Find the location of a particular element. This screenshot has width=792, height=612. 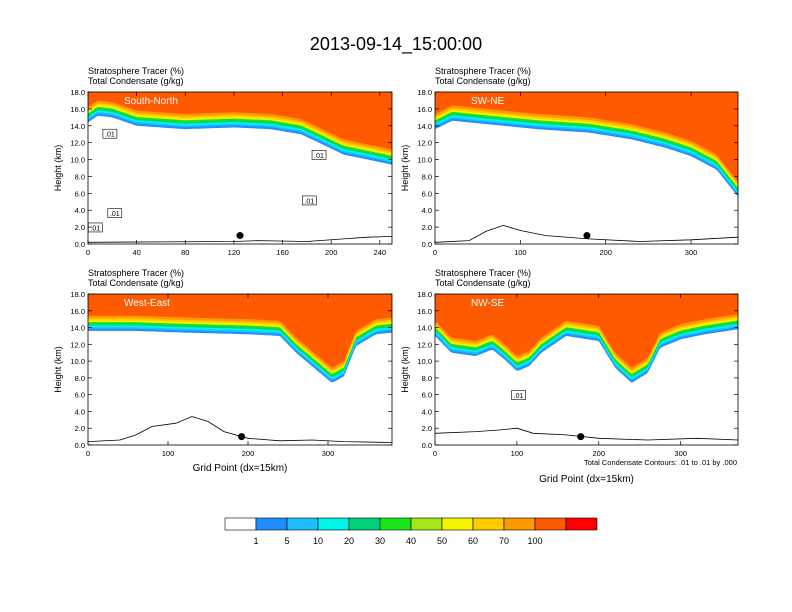

colorbar-label: 40 is located at coordinates (411, 541).